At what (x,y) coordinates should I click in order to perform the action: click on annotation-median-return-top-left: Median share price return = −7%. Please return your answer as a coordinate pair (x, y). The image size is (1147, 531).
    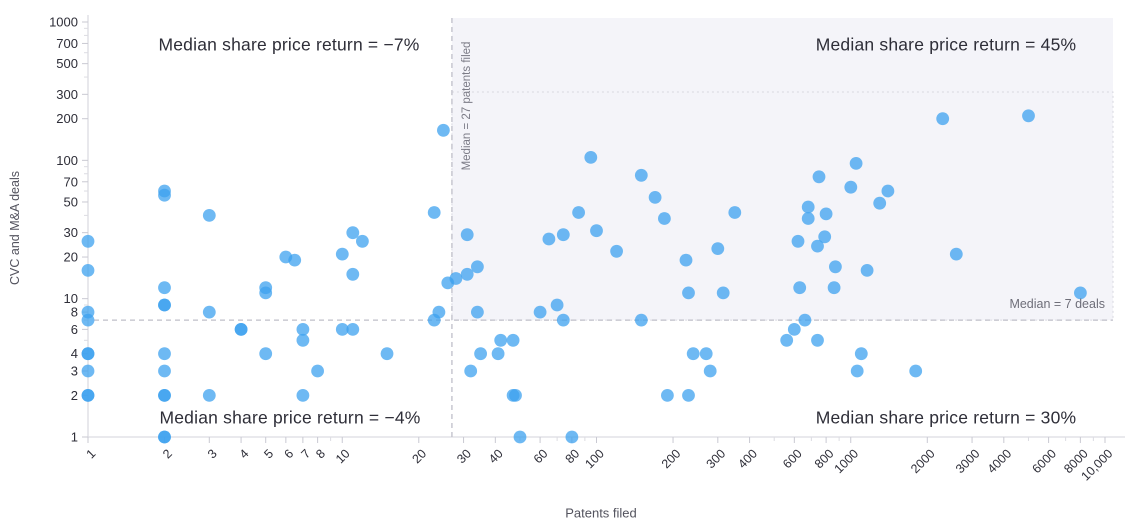
    Looking at the image, I should click on (289, 44).